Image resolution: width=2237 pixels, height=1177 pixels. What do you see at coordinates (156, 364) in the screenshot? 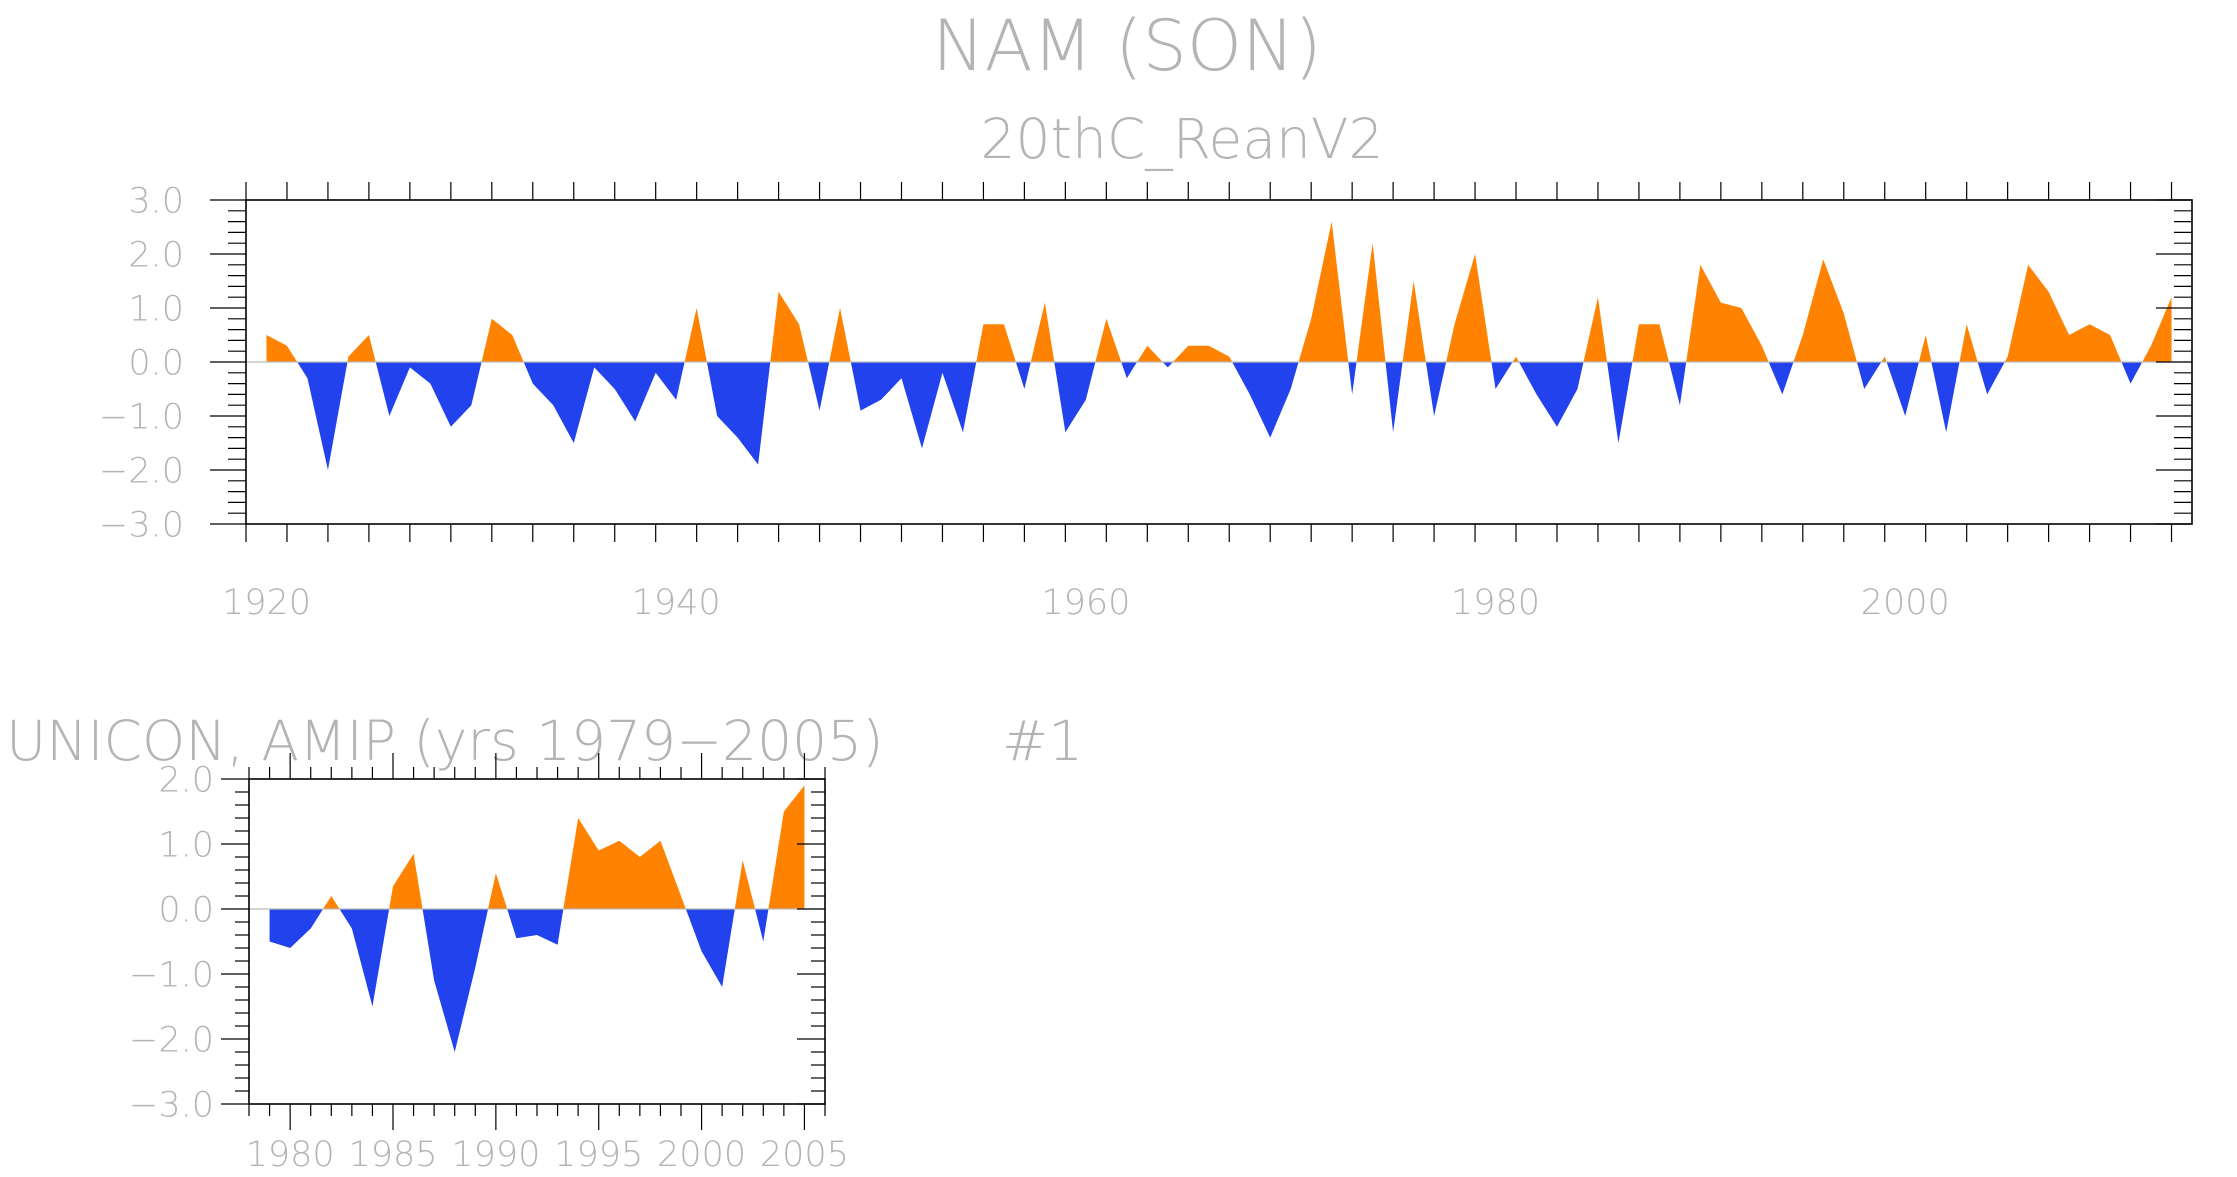
I see `y-tick-label-0-3: 0.0` at bounding box center [156, 364].